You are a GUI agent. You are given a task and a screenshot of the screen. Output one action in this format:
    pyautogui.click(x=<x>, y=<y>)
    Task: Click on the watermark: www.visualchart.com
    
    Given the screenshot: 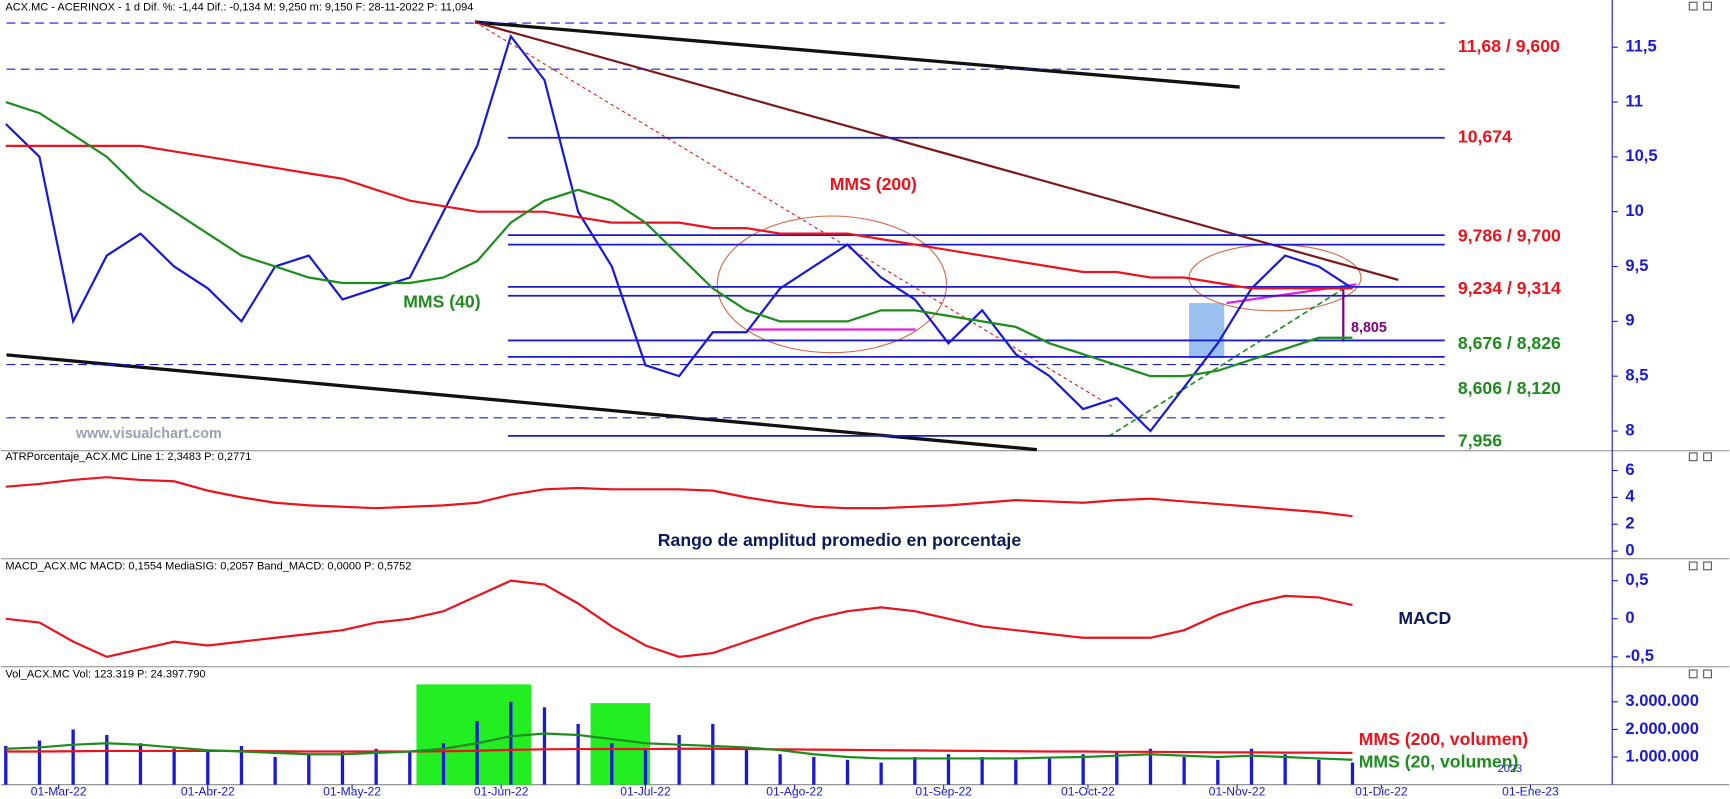 What is the action you would take?
    pyautogui.click(x=148, y=434)
    